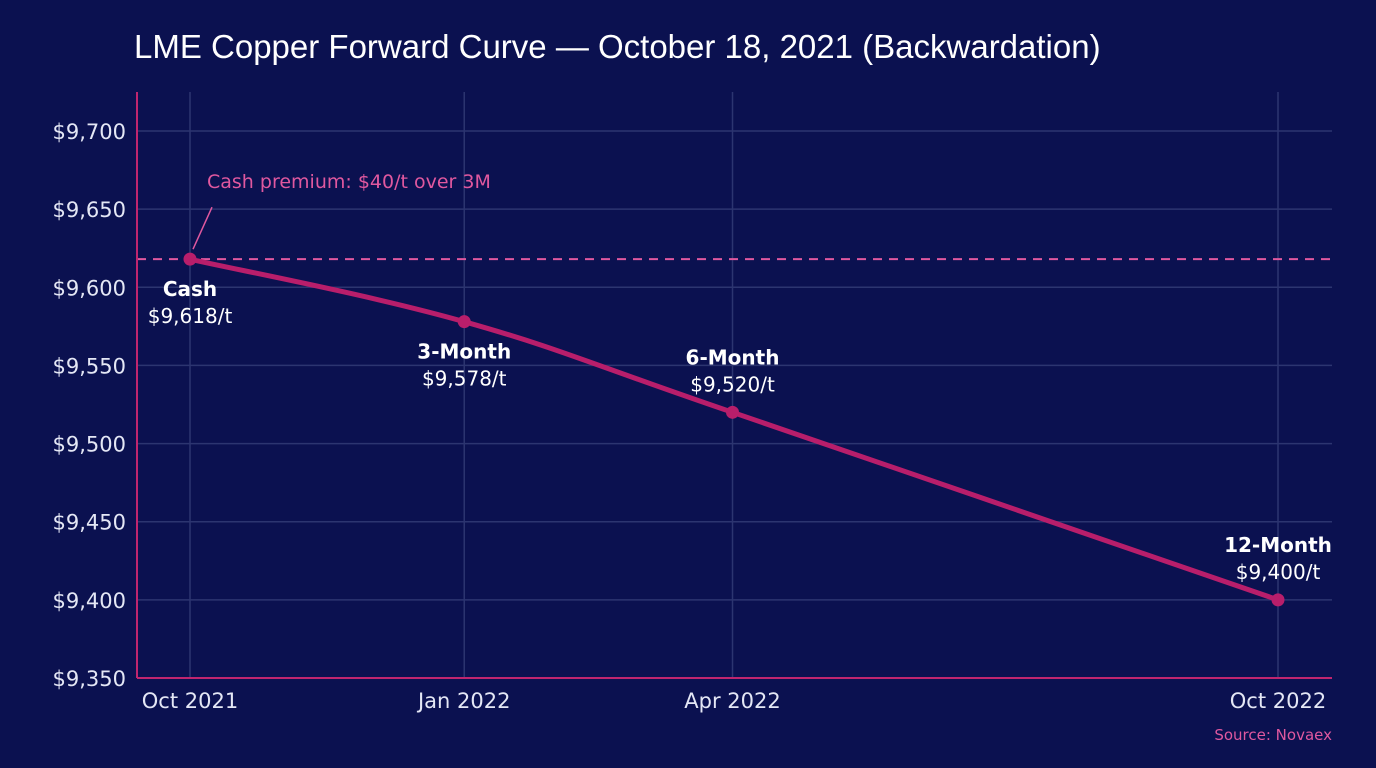 Image resolution: width=1376 pixels, height=768 pixels. Describe the element at coordinates (89, 679) in the screenshot. I see `y-tick-label: $9,350` at that location.